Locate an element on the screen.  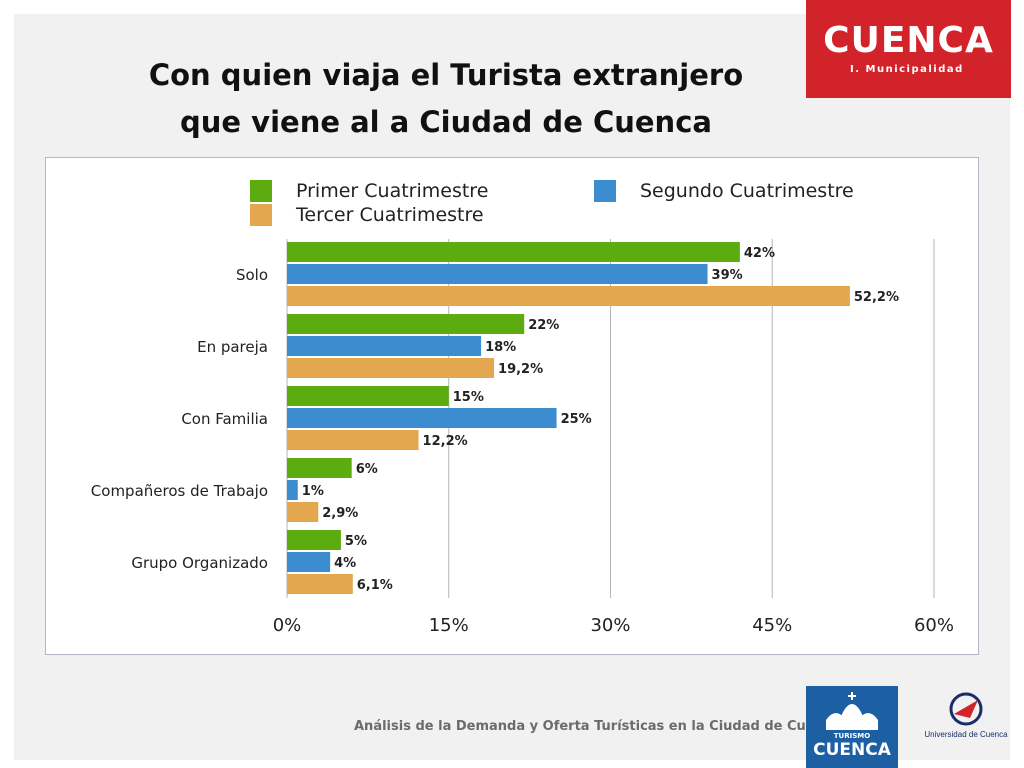
bar-tercer-companeros-de-trabajo is located at coordinates (303, 512).